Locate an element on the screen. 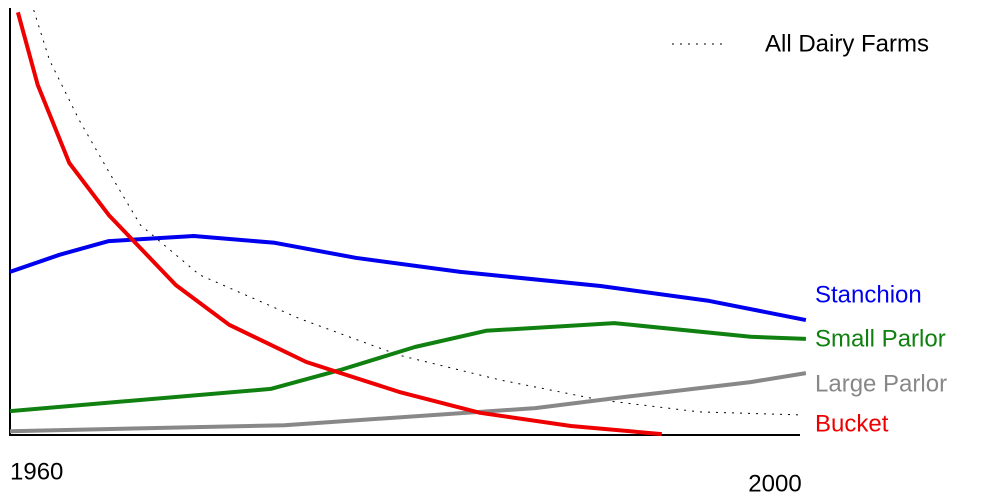 Image resolution: width=994 pixels, height=497 pixels. series-label: Large Parlor is located at coordinates (881, 383).